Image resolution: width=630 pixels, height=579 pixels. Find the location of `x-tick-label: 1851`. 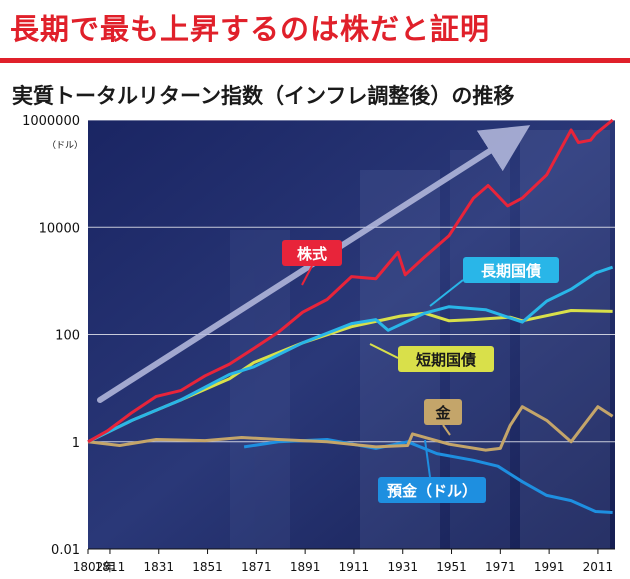

x-tick-label: 1851 is located at coordinates (207, 567).